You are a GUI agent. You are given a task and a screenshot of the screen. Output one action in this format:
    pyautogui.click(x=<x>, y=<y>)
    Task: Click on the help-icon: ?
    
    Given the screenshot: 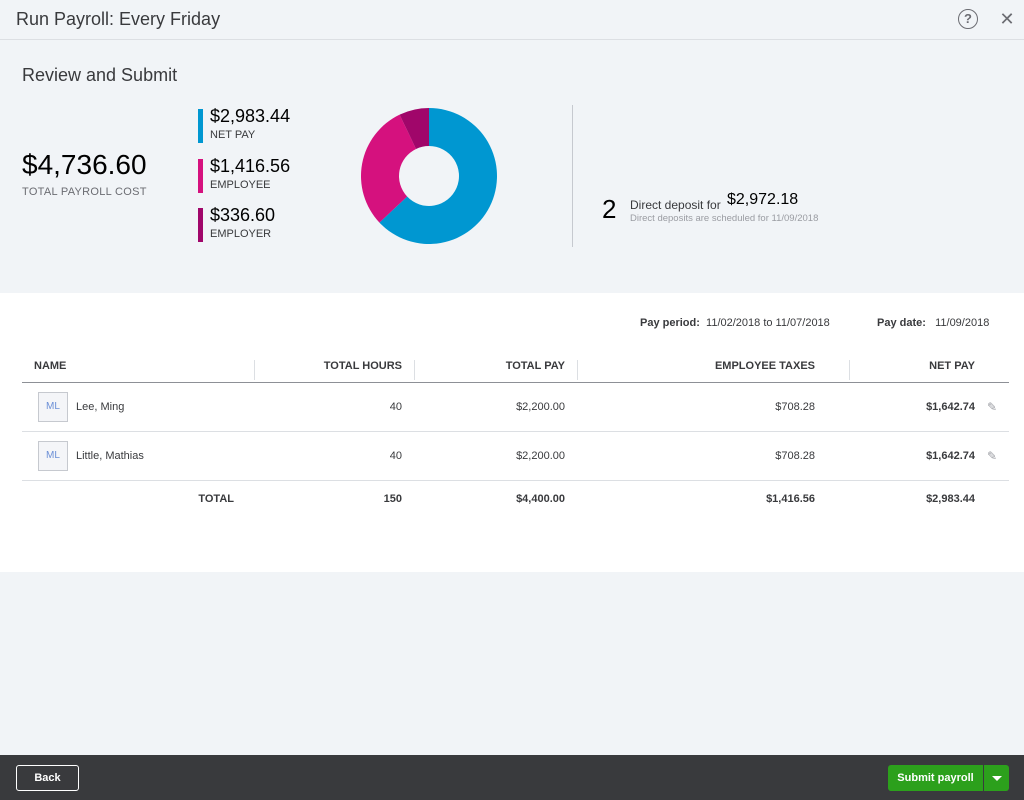 What is the action you would take?
    pyautogui.click(x=968, y=19)
    